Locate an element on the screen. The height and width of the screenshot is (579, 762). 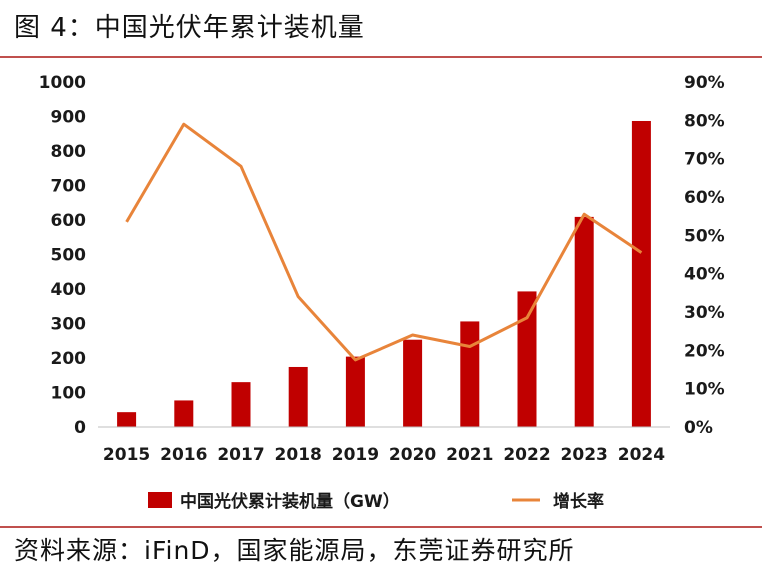
right-tick-label: 0% is located at coordinates (698, 428).